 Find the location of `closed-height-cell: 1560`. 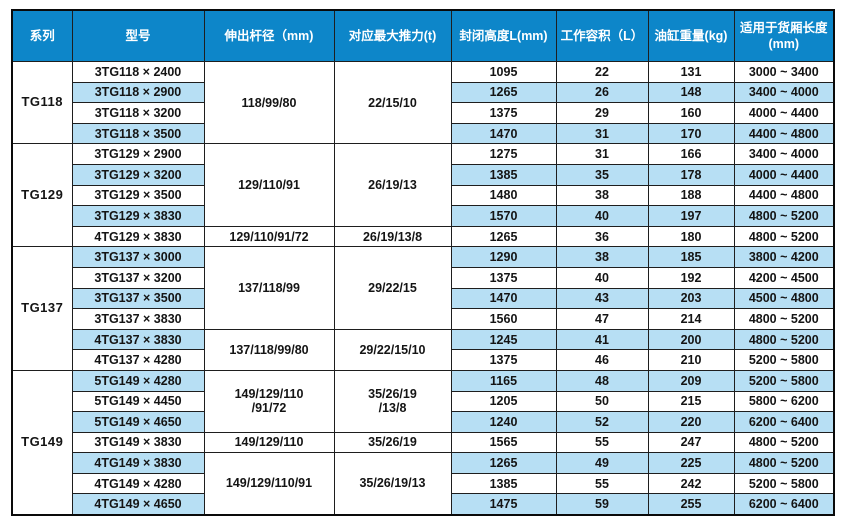

closed-height-cell: 1560 is located at coordinates (503, 319).